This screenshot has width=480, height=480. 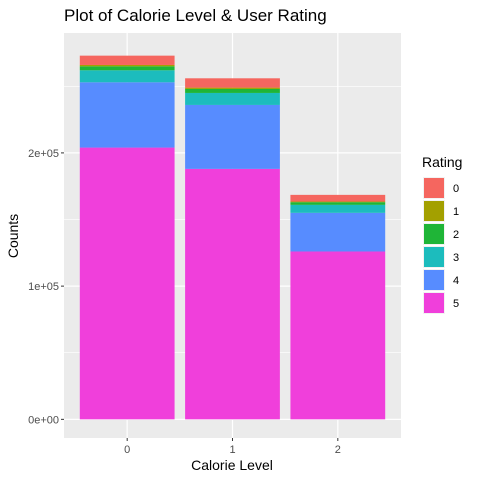 I want to click on bar-segment-cat0-rating4, so click(x=127, y=115).